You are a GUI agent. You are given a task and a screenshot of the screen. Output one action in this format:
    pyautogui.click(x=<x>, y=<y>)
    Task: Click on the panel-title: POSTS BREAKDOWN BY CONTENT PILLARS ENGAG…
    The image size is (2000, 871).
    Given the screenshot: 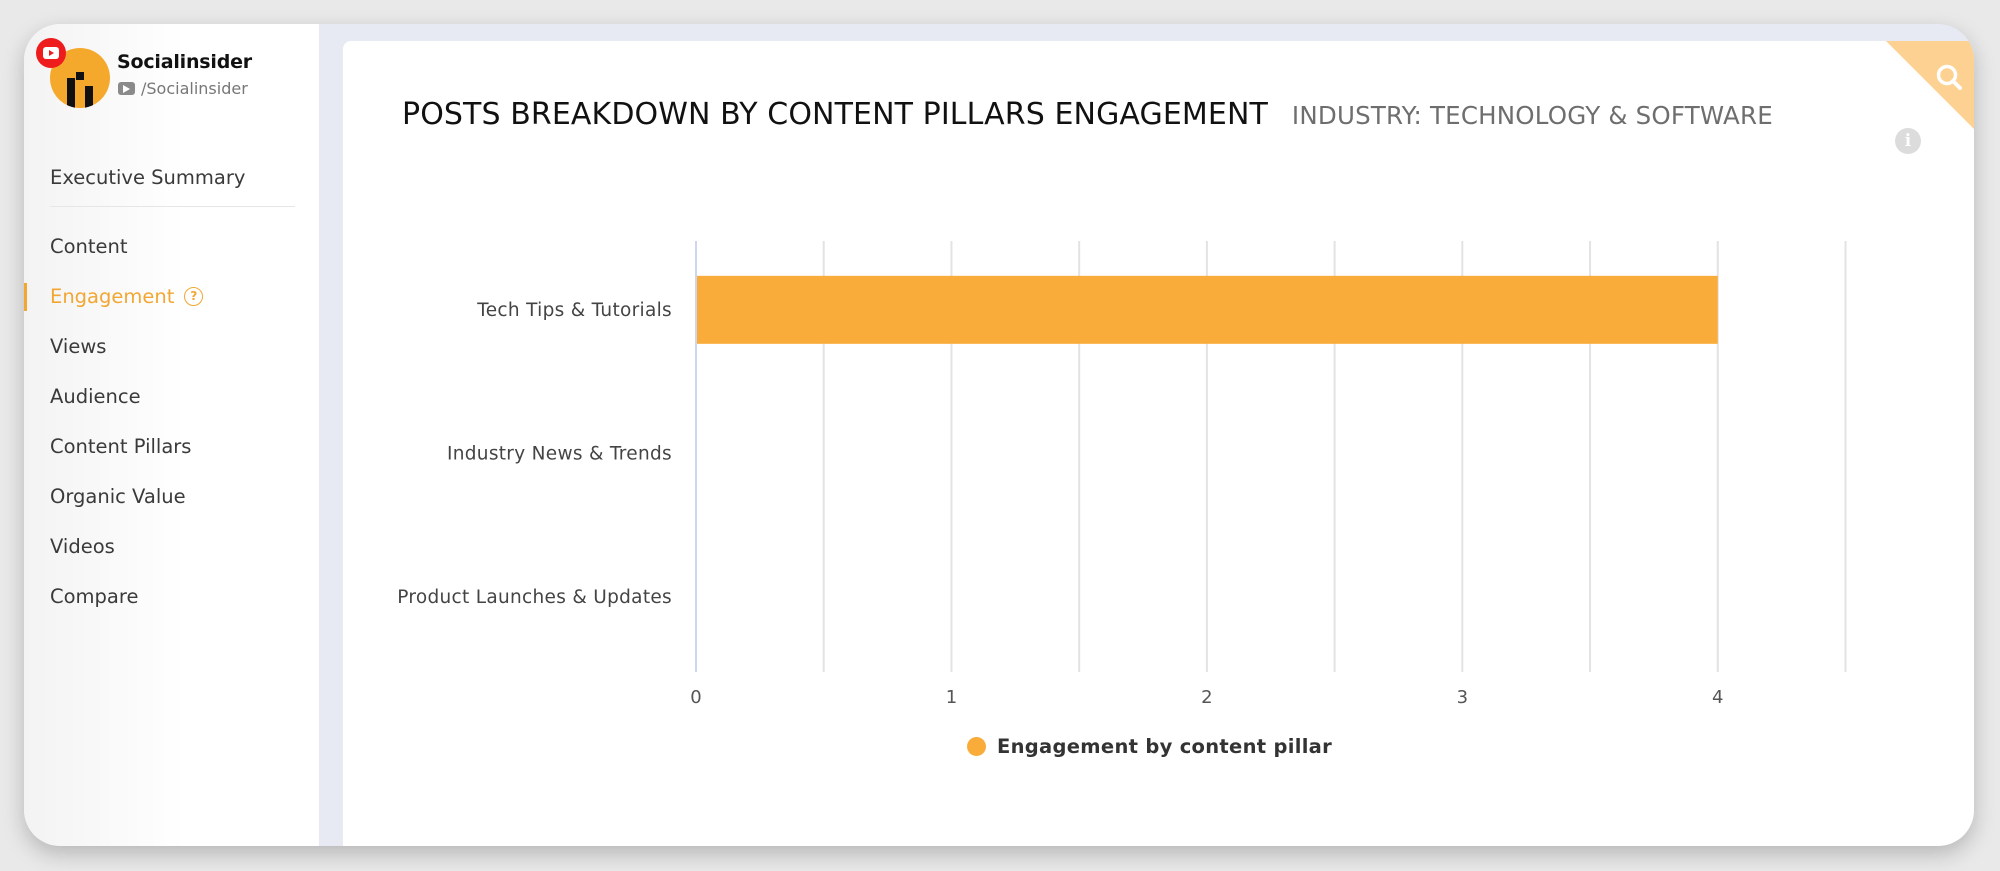 What is the action you would take?
    pyautogui.click(x=835, y=114)
    